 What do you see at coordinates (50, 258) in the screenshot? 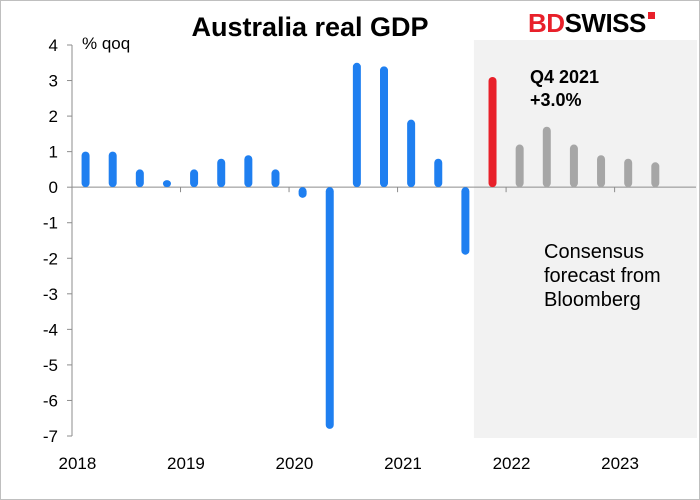
I see `y-tick-label: -2` at bounding box center [50, 258].